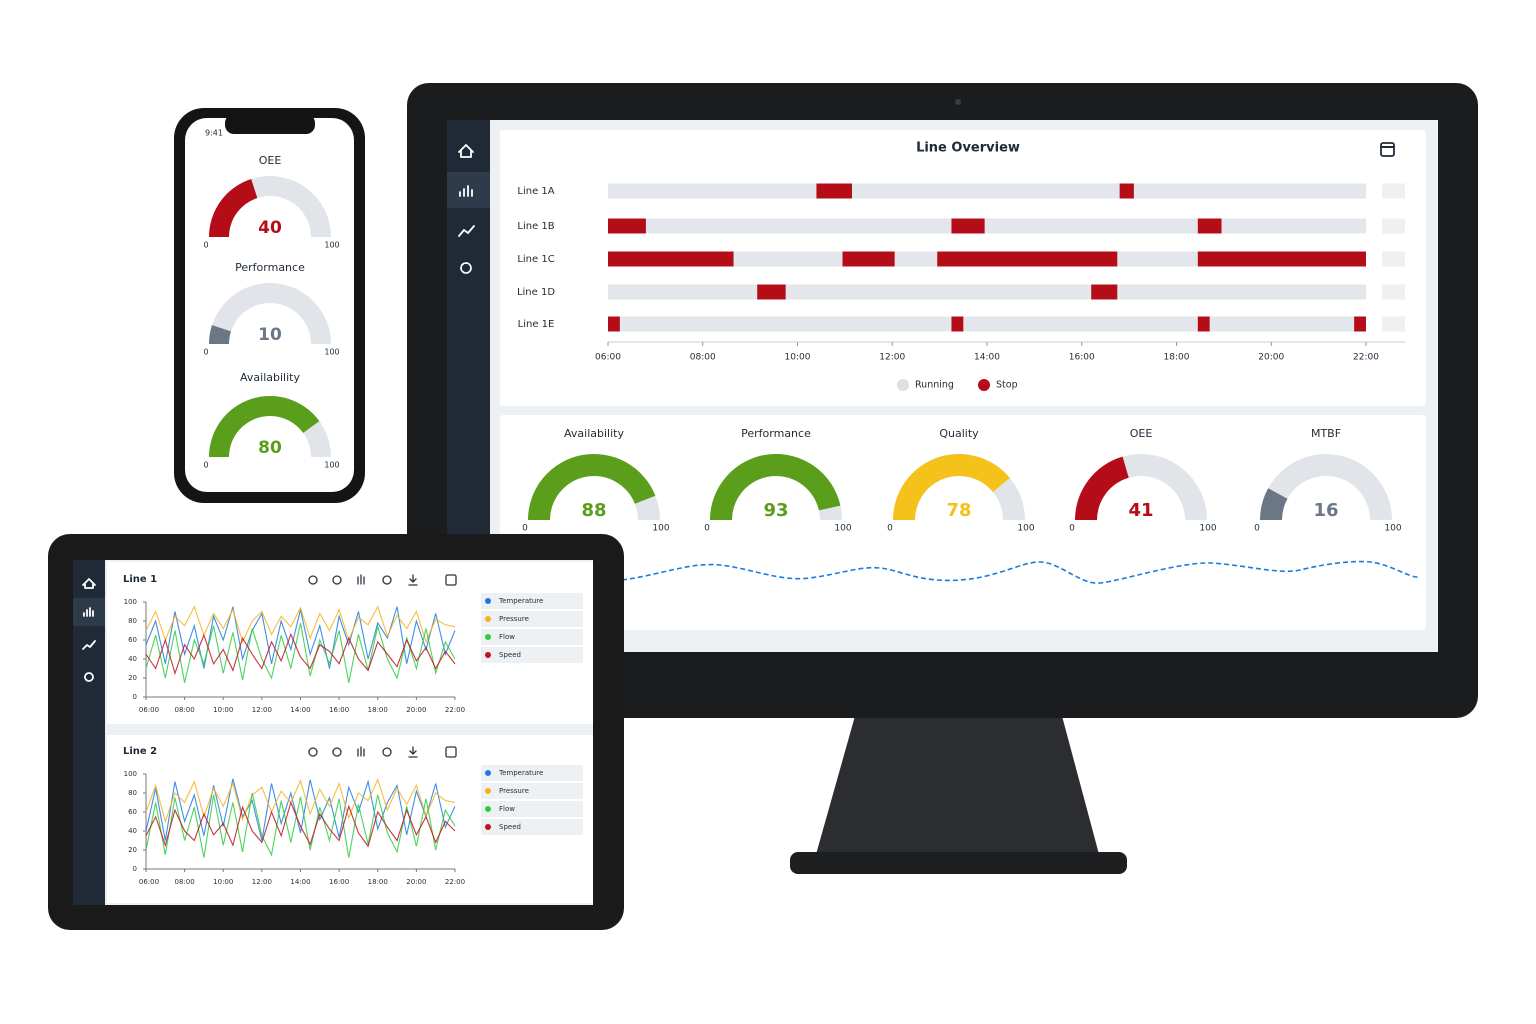 The width and height of the screenshot is (1536, 1024). Describe the element at coordinates (959, 433) in the screenshot. I see `gauge-title: Quality` at that location.